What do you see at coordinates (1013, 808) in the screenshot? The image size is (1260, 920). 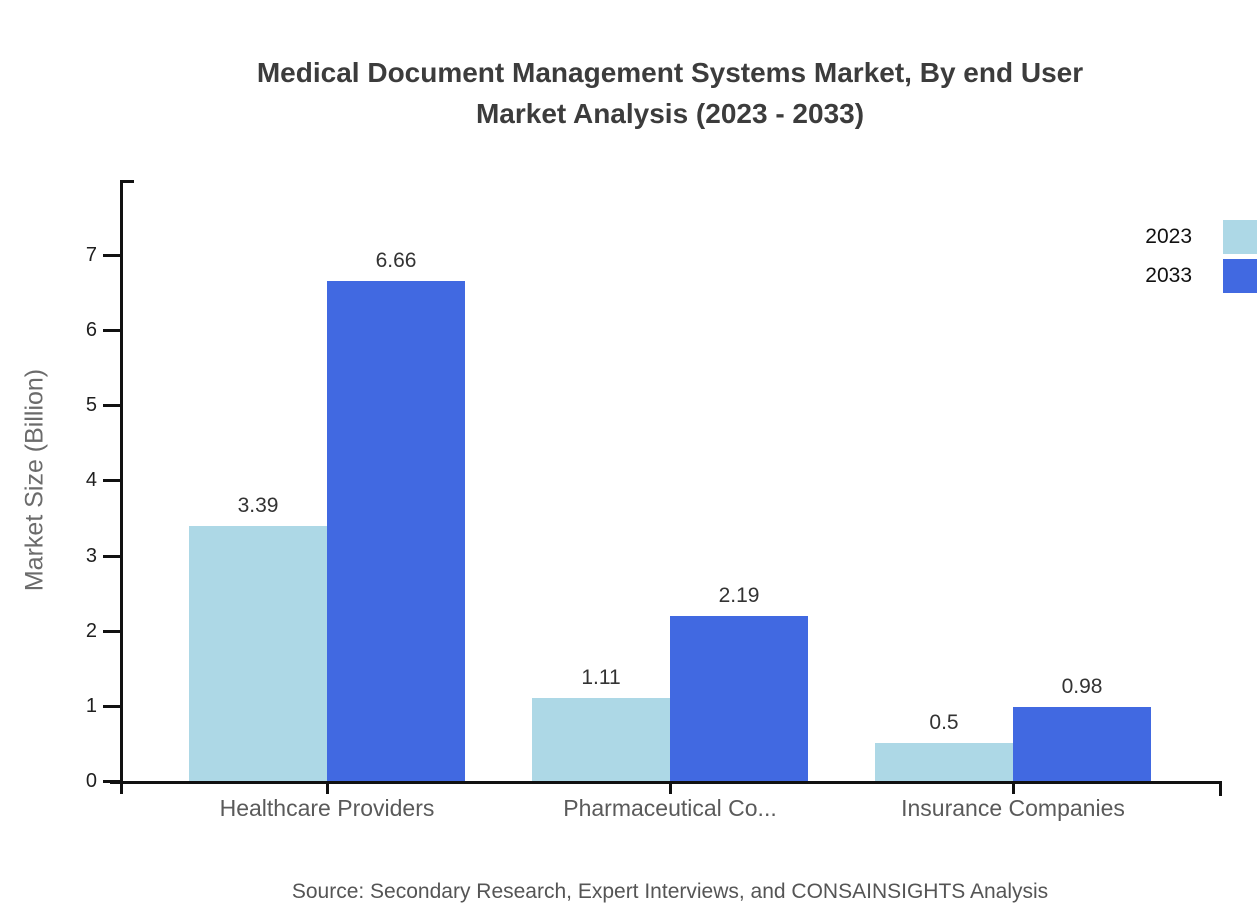 I see `category-label-3: Insurance Companies` at bounding box center [1013, 808].